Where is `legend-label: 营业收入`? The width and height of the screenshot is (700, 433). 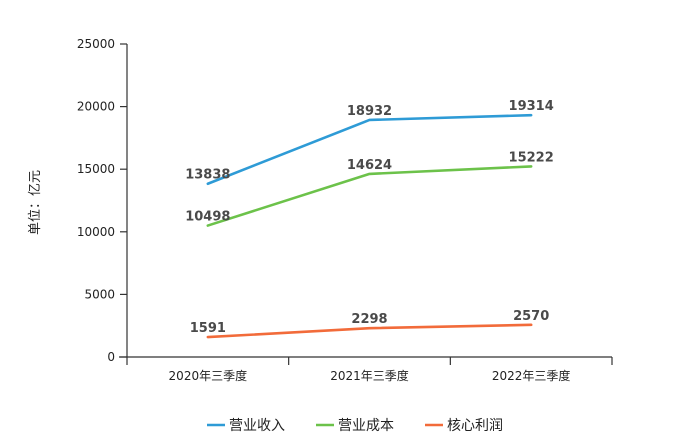 legend-label: 营业收入 is located at coordinates (257, 425).